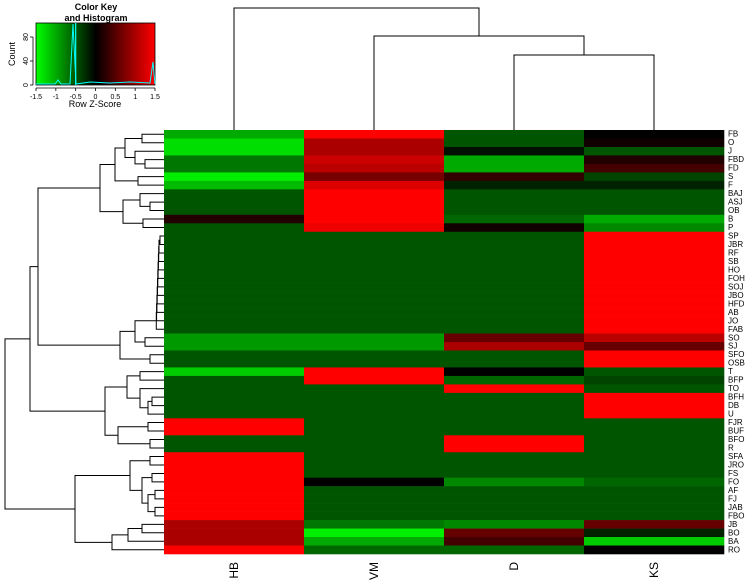  What do you see at coordinates (736, 397) in the screenshot?
I see `row-label: BFH` at bounding box center [736, 397].